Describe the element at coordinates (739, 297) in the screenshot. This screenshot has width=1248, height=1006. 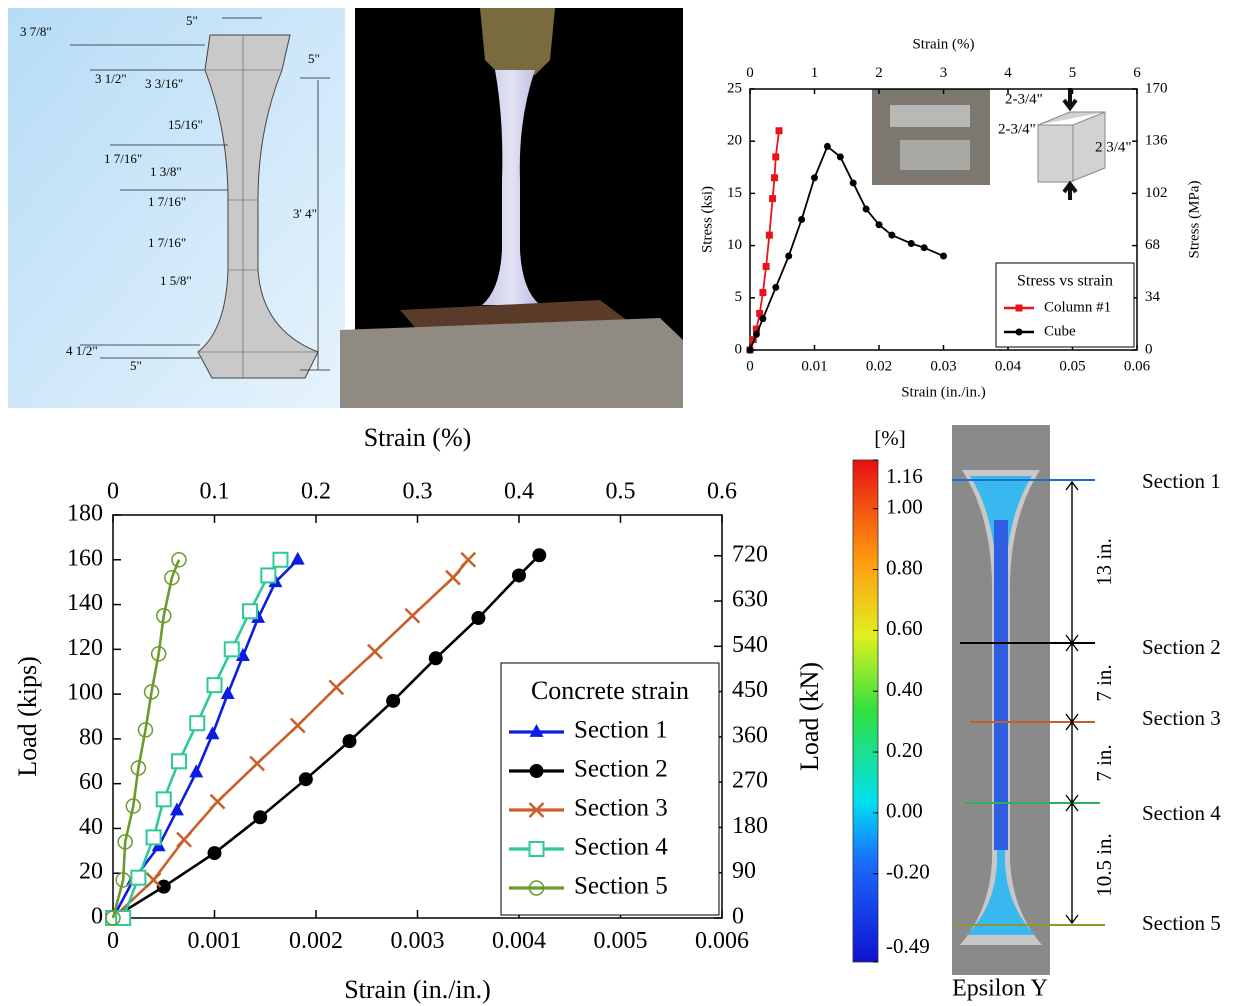
I see `left-tick-label: 5` at that location.